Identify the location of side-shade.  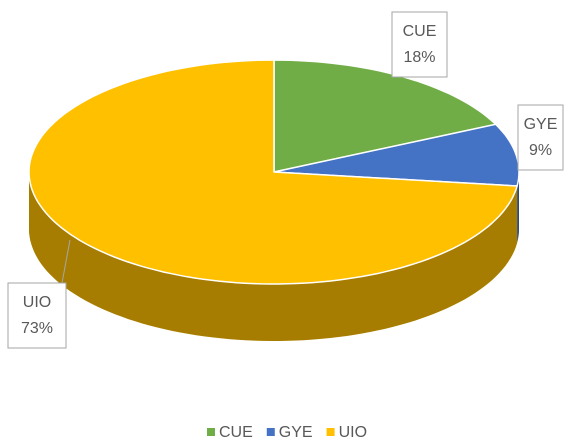
(518, 207).